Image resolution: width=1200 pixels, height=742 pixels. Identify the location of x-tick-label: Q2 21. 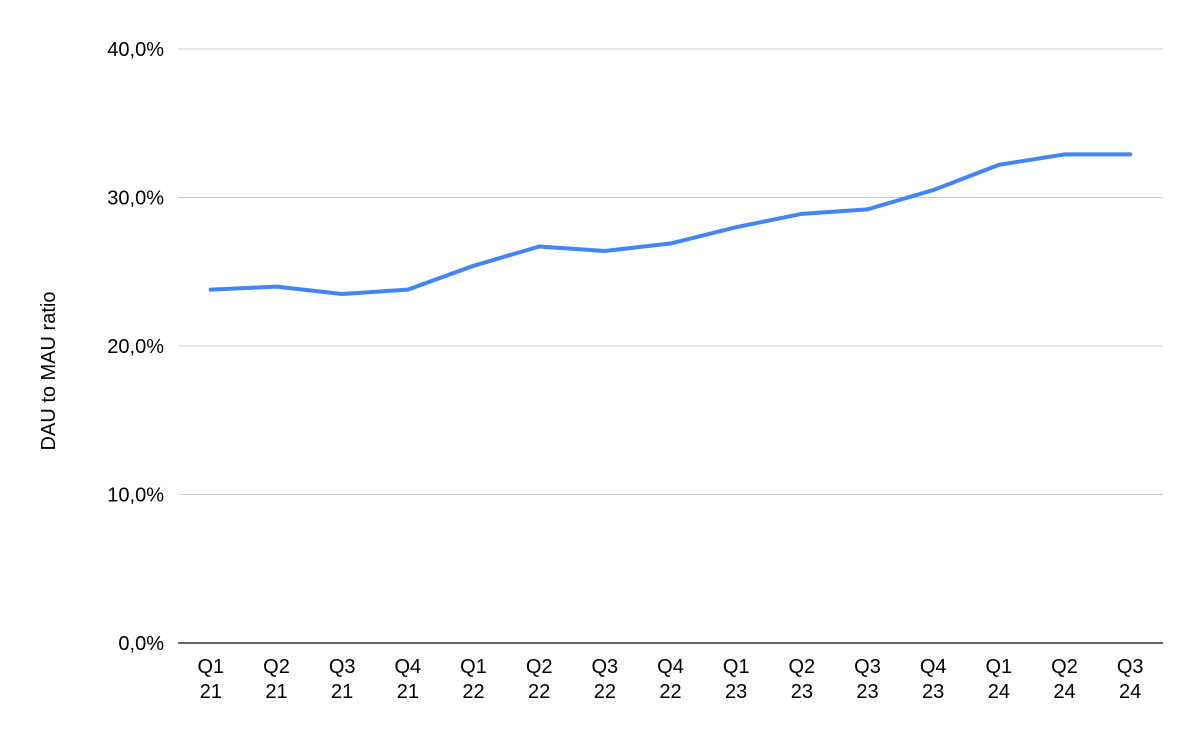
(276, 679).